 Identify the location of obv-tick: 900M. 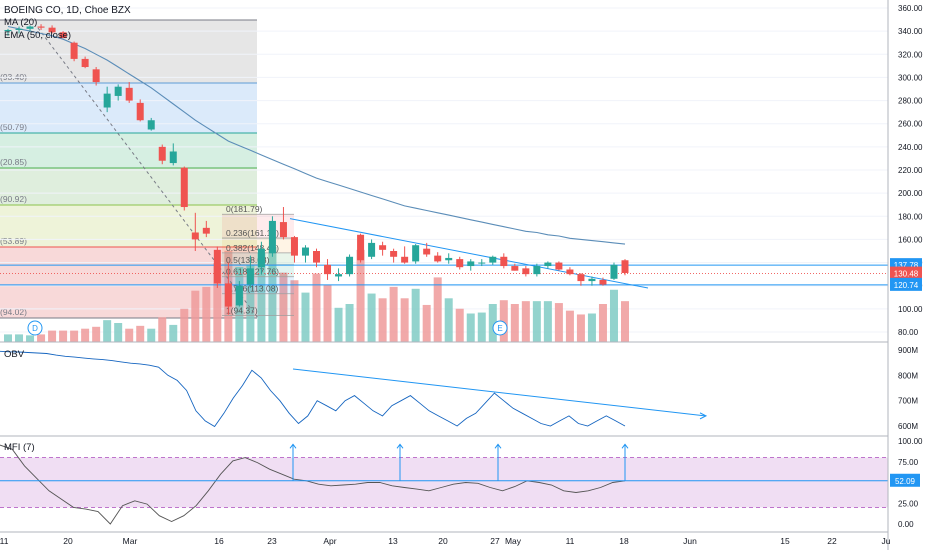
(908, 350).